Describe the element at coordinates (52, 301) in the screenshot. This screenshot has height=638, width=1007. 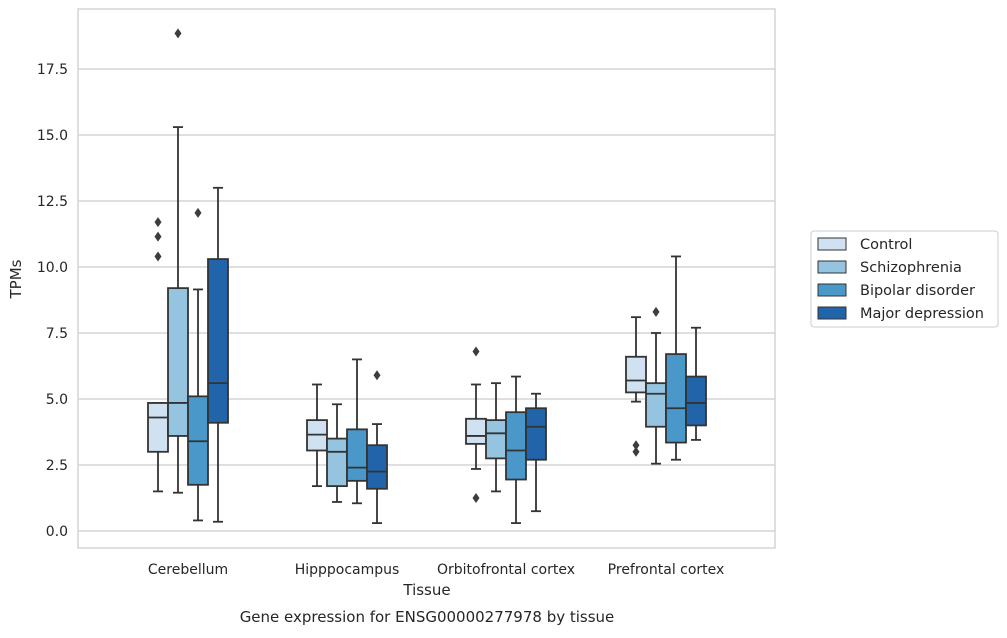
I see `y-tick-labels: 0.0 2.5 5.0 7.5 10.0 12.5 15.0 17.5` at that location.